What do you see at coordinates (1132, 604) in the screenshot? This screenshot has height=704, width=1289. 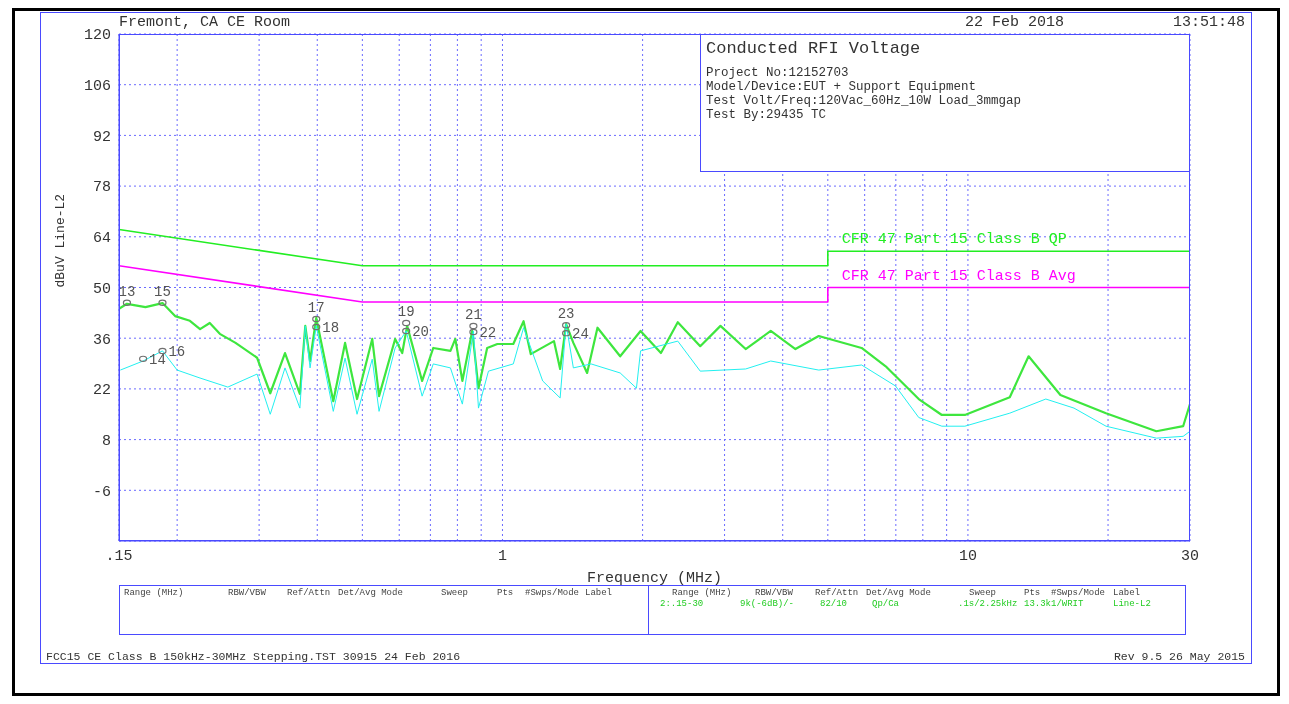 I see `text: Line-L2` at bounding box center [1132, 604].